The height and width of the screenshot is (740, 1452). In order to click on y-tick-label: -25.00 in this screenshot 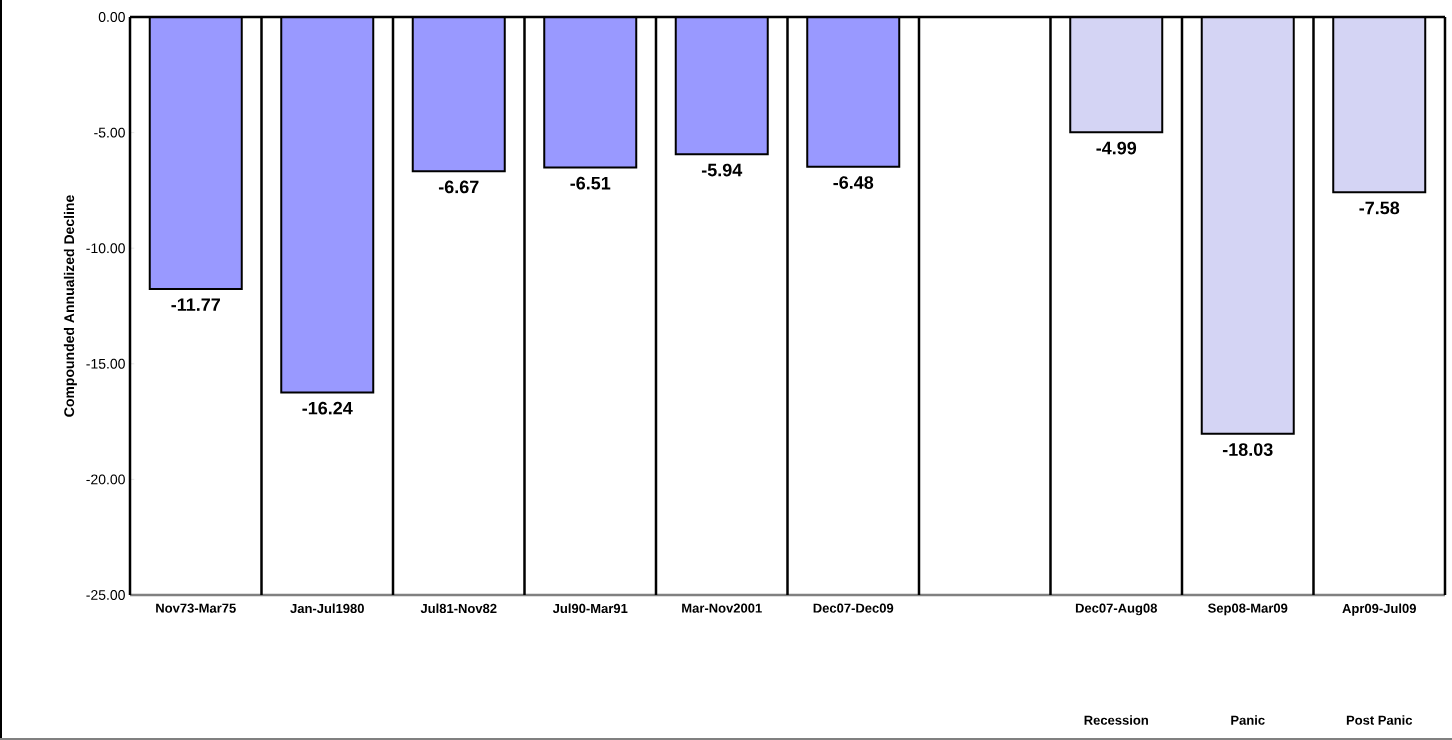, I will do `click(105, 595)`.